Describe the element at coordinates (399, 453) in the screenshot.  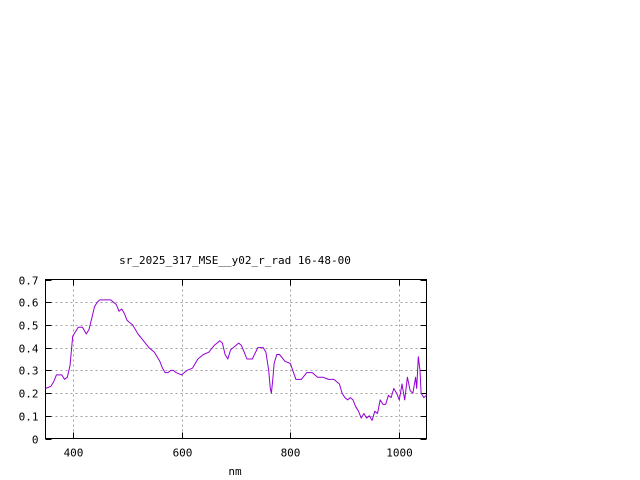
I see `x-tick-label: 1000` at that location.